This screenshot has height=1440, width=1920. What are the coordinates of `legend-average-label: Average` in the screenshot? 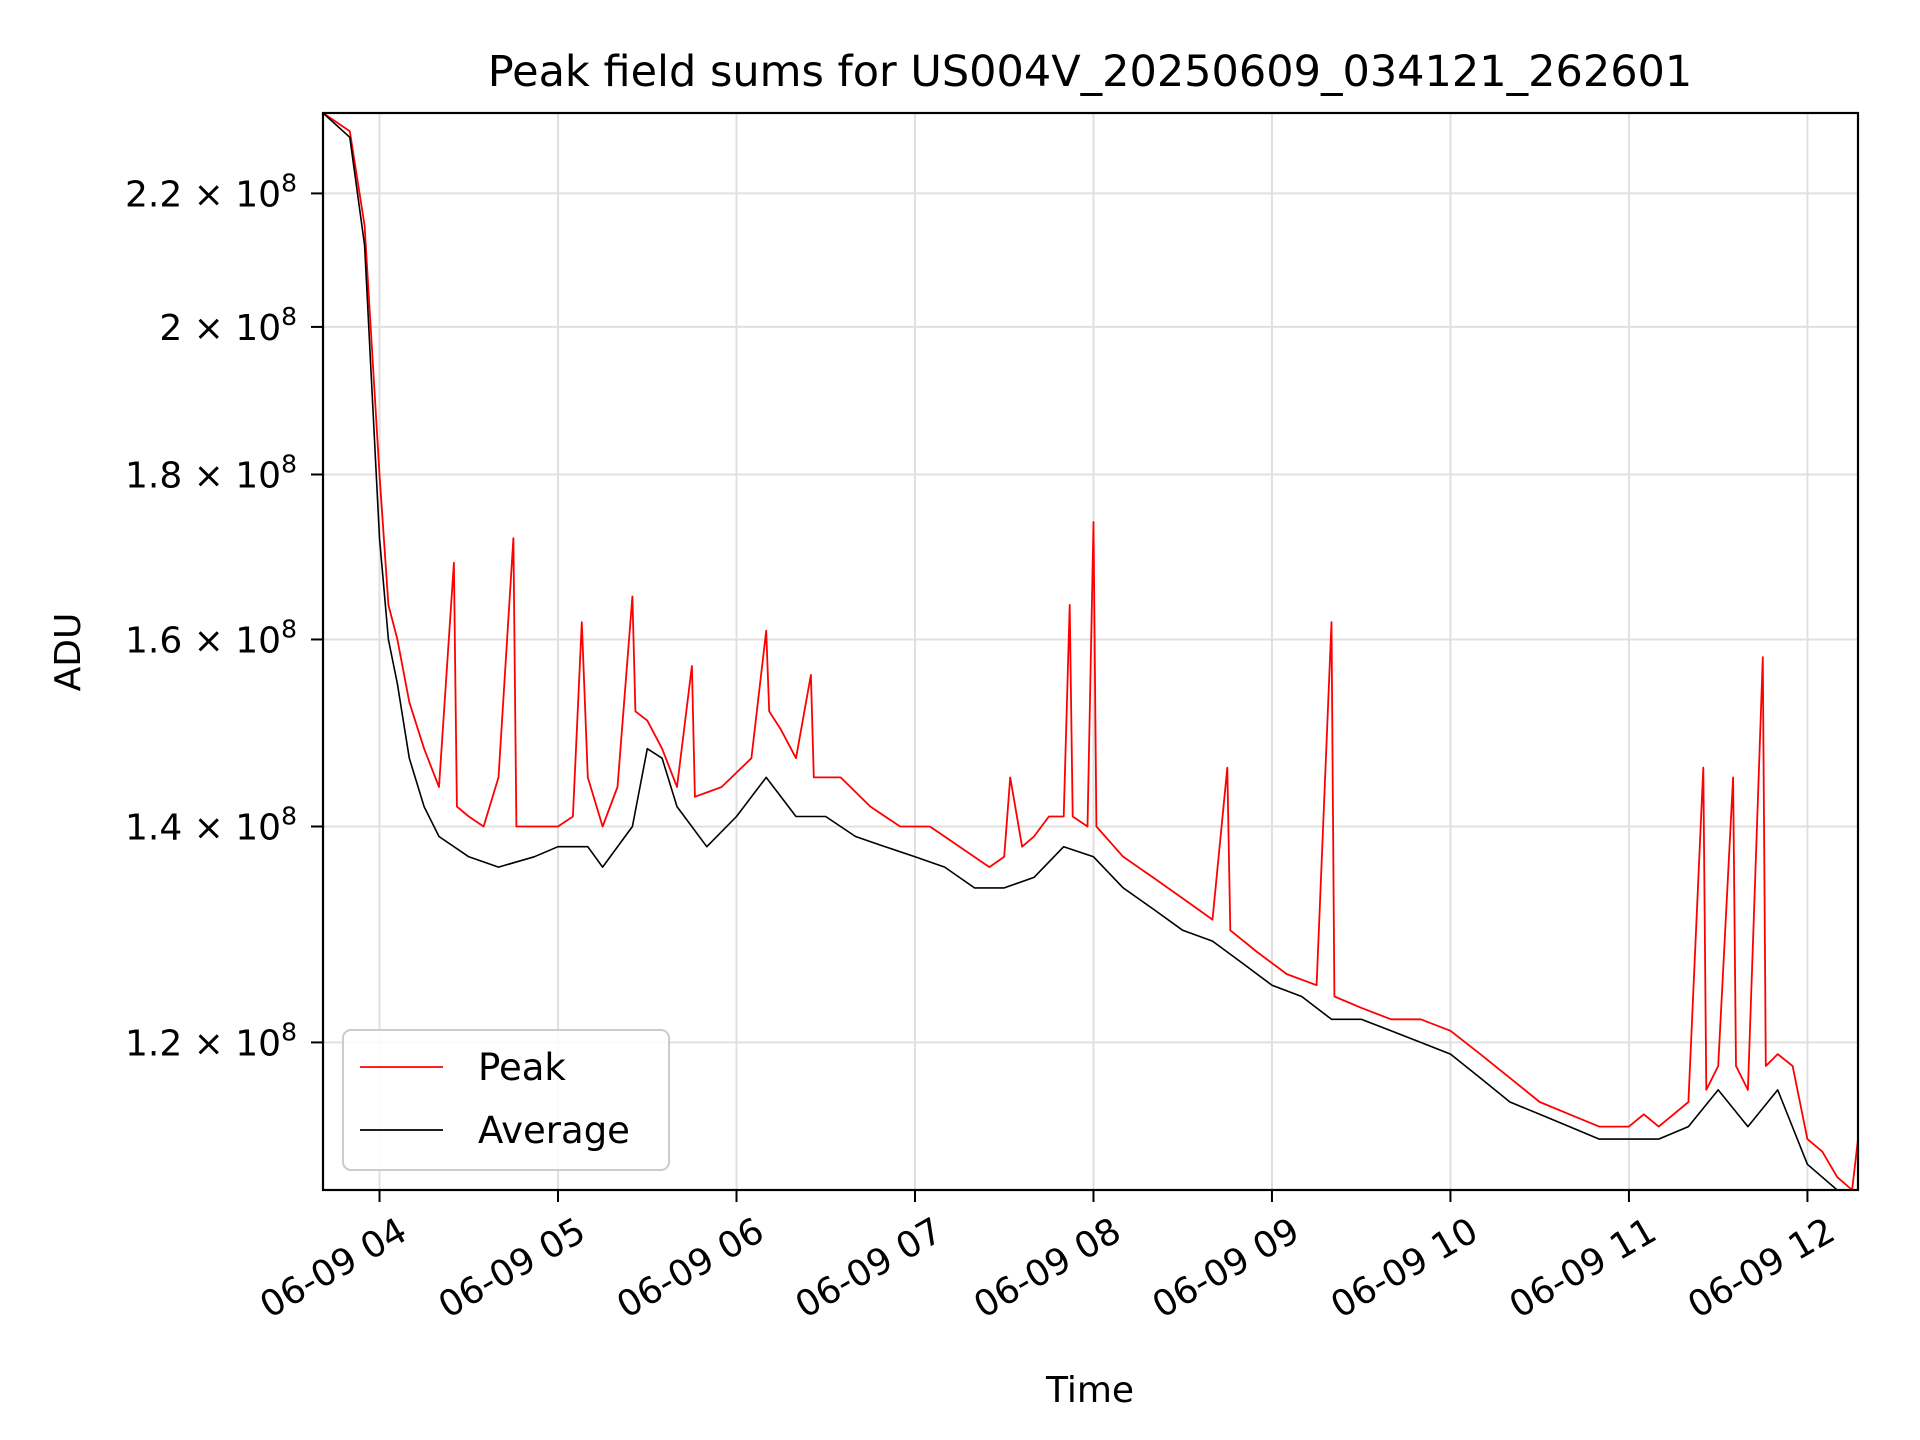 It's located at (554, 1130).